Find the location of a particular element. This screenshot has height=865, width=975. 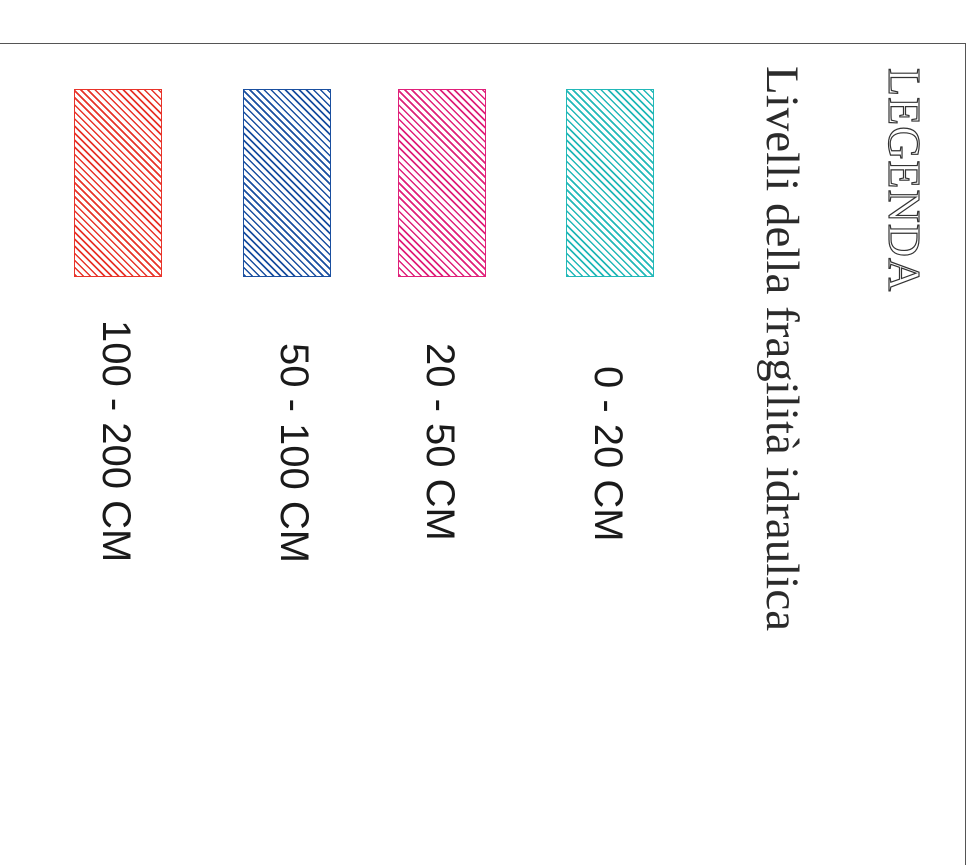

legend-label-50-100cm: 50 - 100 CM is located at coordinates (294, 453).